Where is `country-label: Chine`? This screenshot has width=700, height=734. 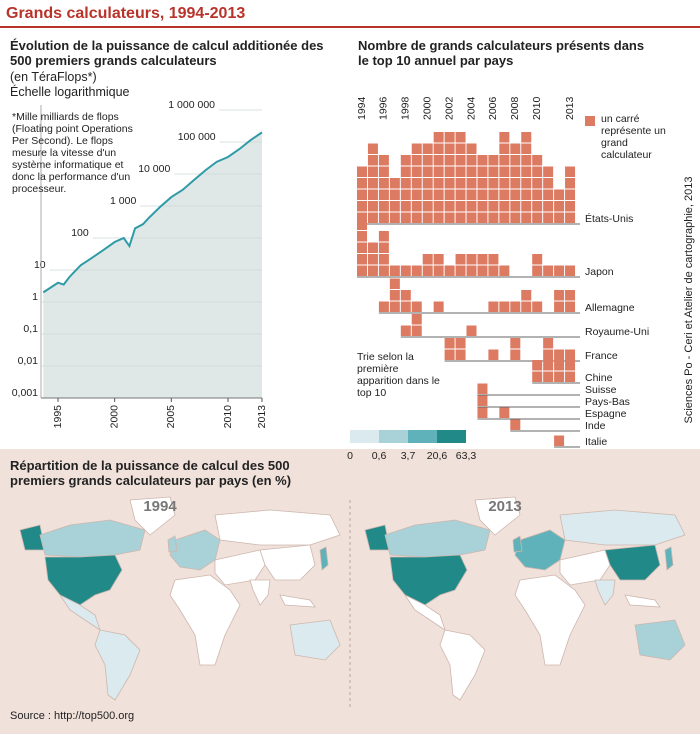 country-label: Chine is located at coordinates (599, 378).